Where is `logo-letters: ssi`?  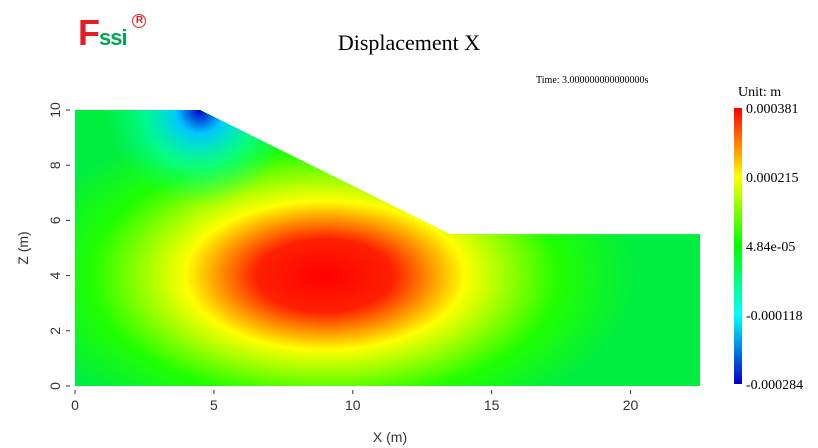 logo-letters: ssi is located at coordinates (113, 37).